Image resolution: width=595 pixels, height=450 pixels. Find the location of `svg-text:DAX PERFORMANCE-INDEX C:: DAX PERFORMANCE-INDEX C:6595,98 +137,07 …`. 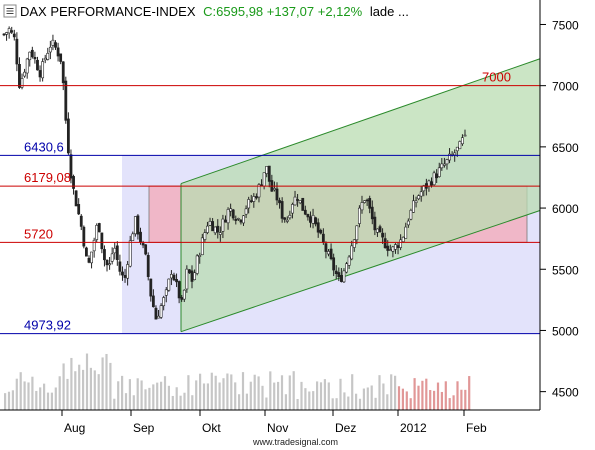

svg-text:DAX PERFORMANCE-INDEX C:: DAX PERFORMANCE-INDEX C:6595,98 +137,07 … is located at coordinates (214, 11).